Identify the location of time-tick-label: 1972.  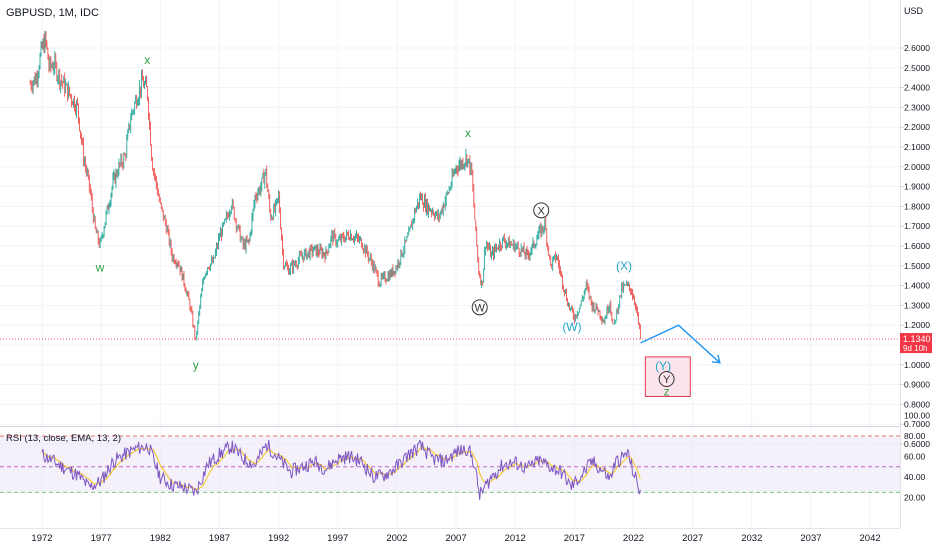
(41, 538).